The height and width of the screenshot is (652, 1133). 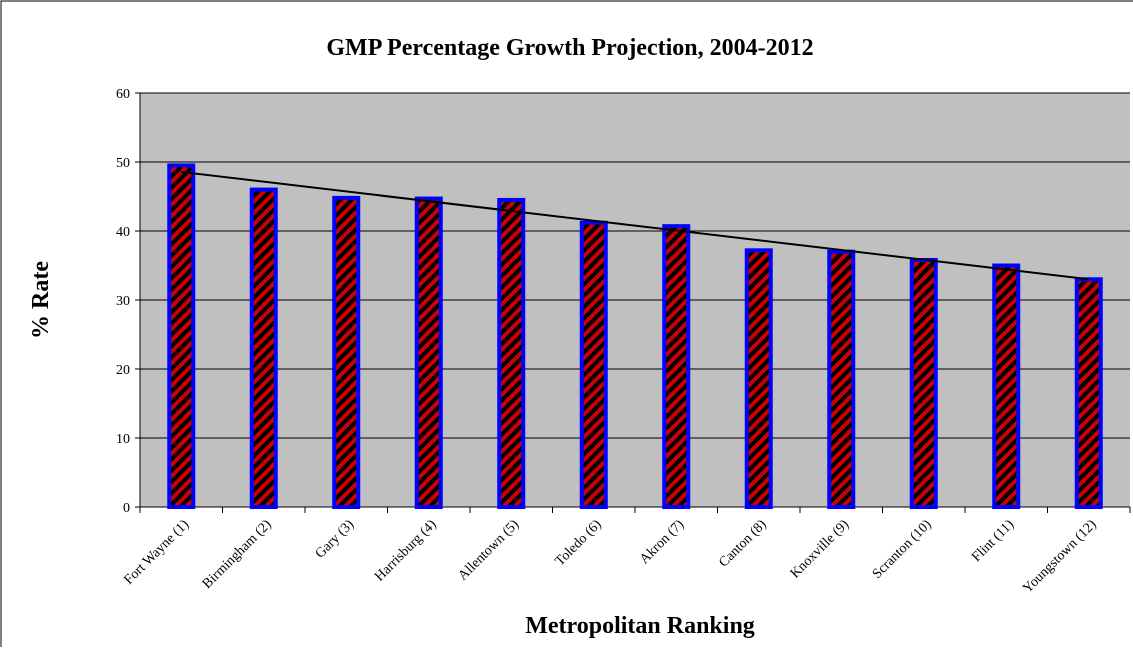 What do you see at coordinates (41, 300) in the screenshot?
I see `y-axis-label: % Rate` at bounding box center [41, 300].